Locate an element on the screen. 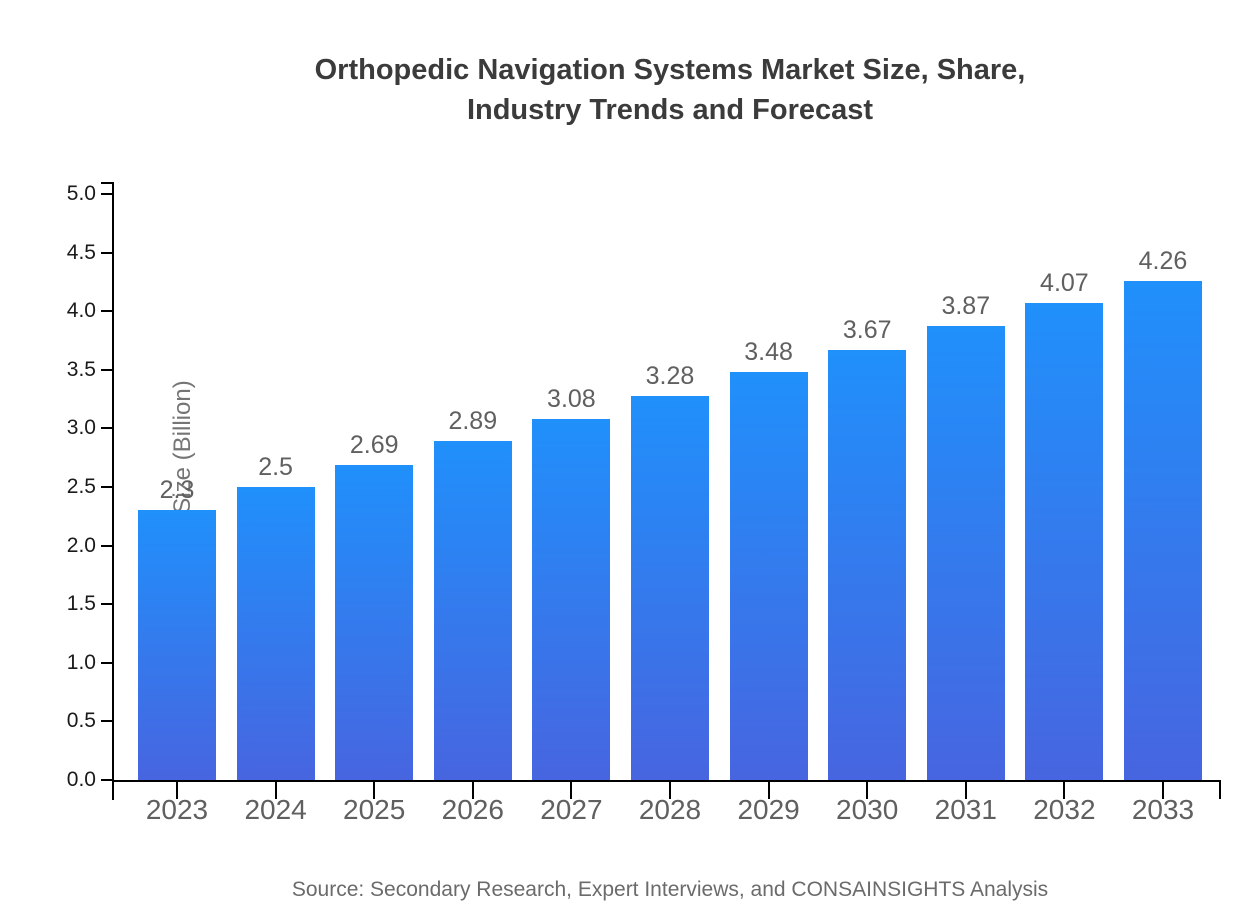 Image resolution: width=1260 pixels, height=920 pixels. bar-2031 is located at coordinates (965, 553).